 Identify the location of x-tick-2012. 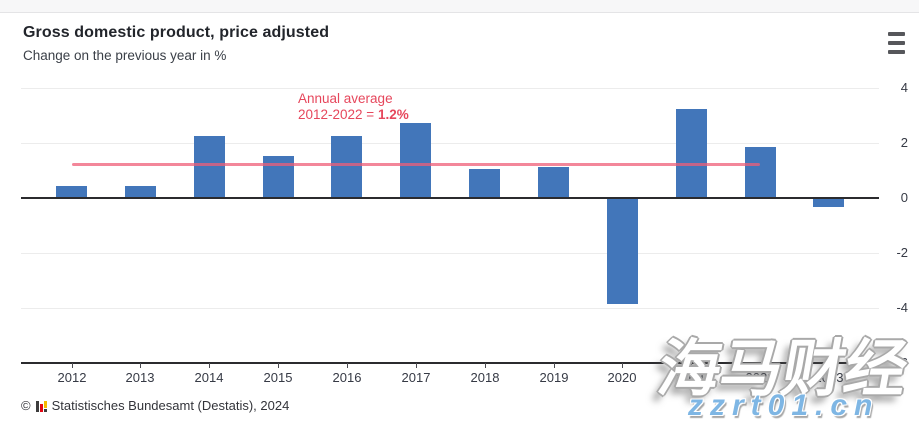
(72, 365).